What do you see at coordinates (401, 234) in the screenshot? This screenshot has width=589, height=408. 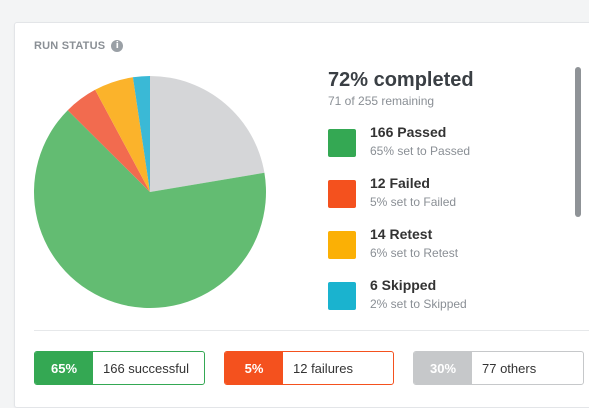 I see `legend-label: 14 Retest` at bounding box center [401, 234].